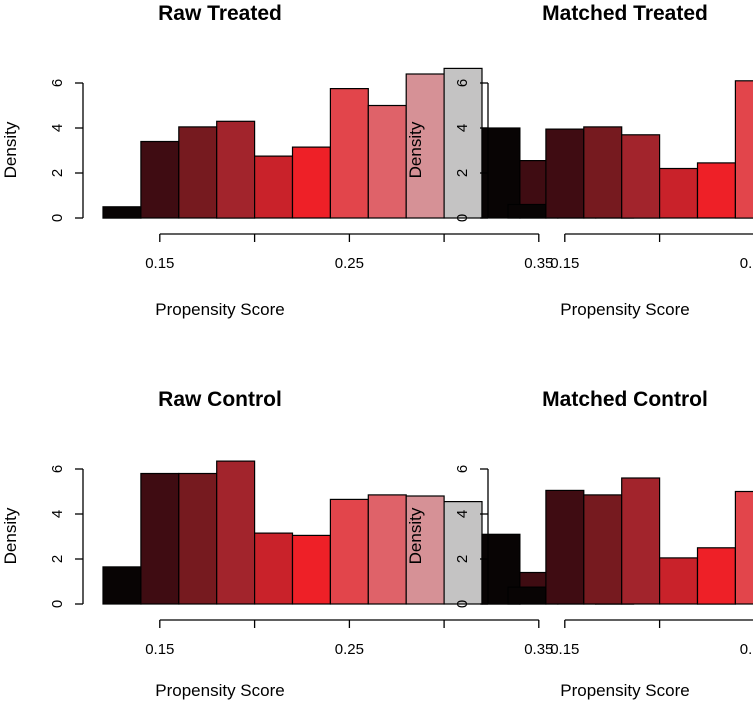  What do you see at coordinates (220, 399) in the screenshot?
I see `panel-title: Raw Control` at bounding box center [220, 399].